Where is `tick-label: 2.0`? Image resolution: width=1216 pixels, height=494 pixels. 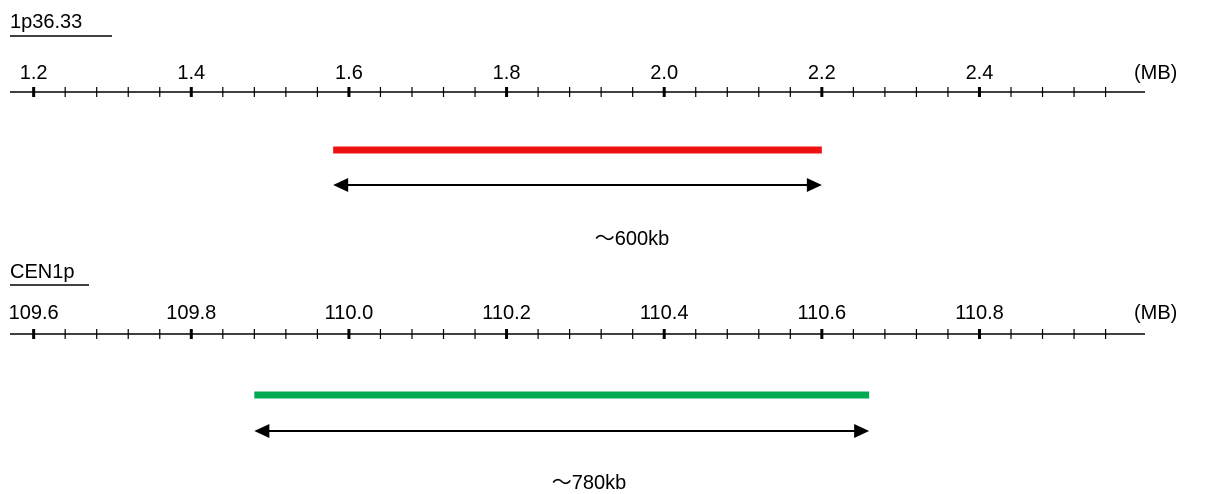
tick-label: 2.0 is located at coordinates (664, 73).